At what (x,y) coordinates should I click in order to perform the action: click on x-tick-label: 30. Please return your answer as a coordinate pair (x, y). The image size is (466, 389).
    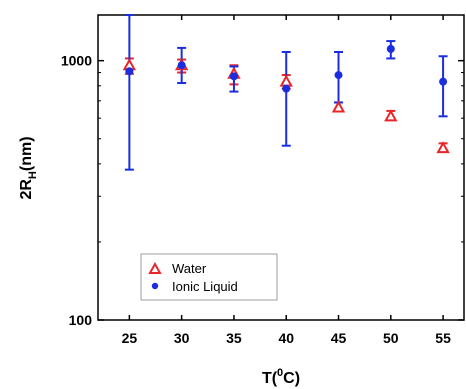
    Looking at the image, I should click on (182, 338).